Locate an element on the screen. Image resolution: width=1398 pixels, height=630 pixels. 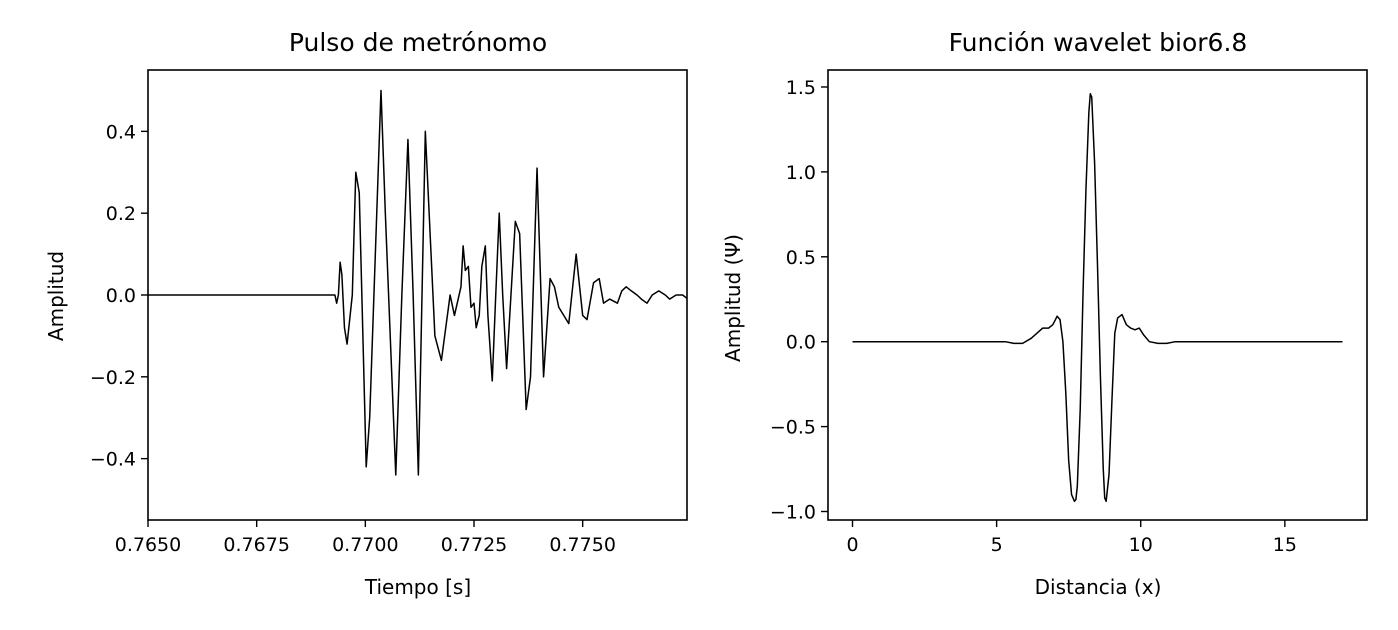
x-axis: 0.7650 0.7675 0.7700 0.7725 0.7750 is located at coordinates (365, 538).